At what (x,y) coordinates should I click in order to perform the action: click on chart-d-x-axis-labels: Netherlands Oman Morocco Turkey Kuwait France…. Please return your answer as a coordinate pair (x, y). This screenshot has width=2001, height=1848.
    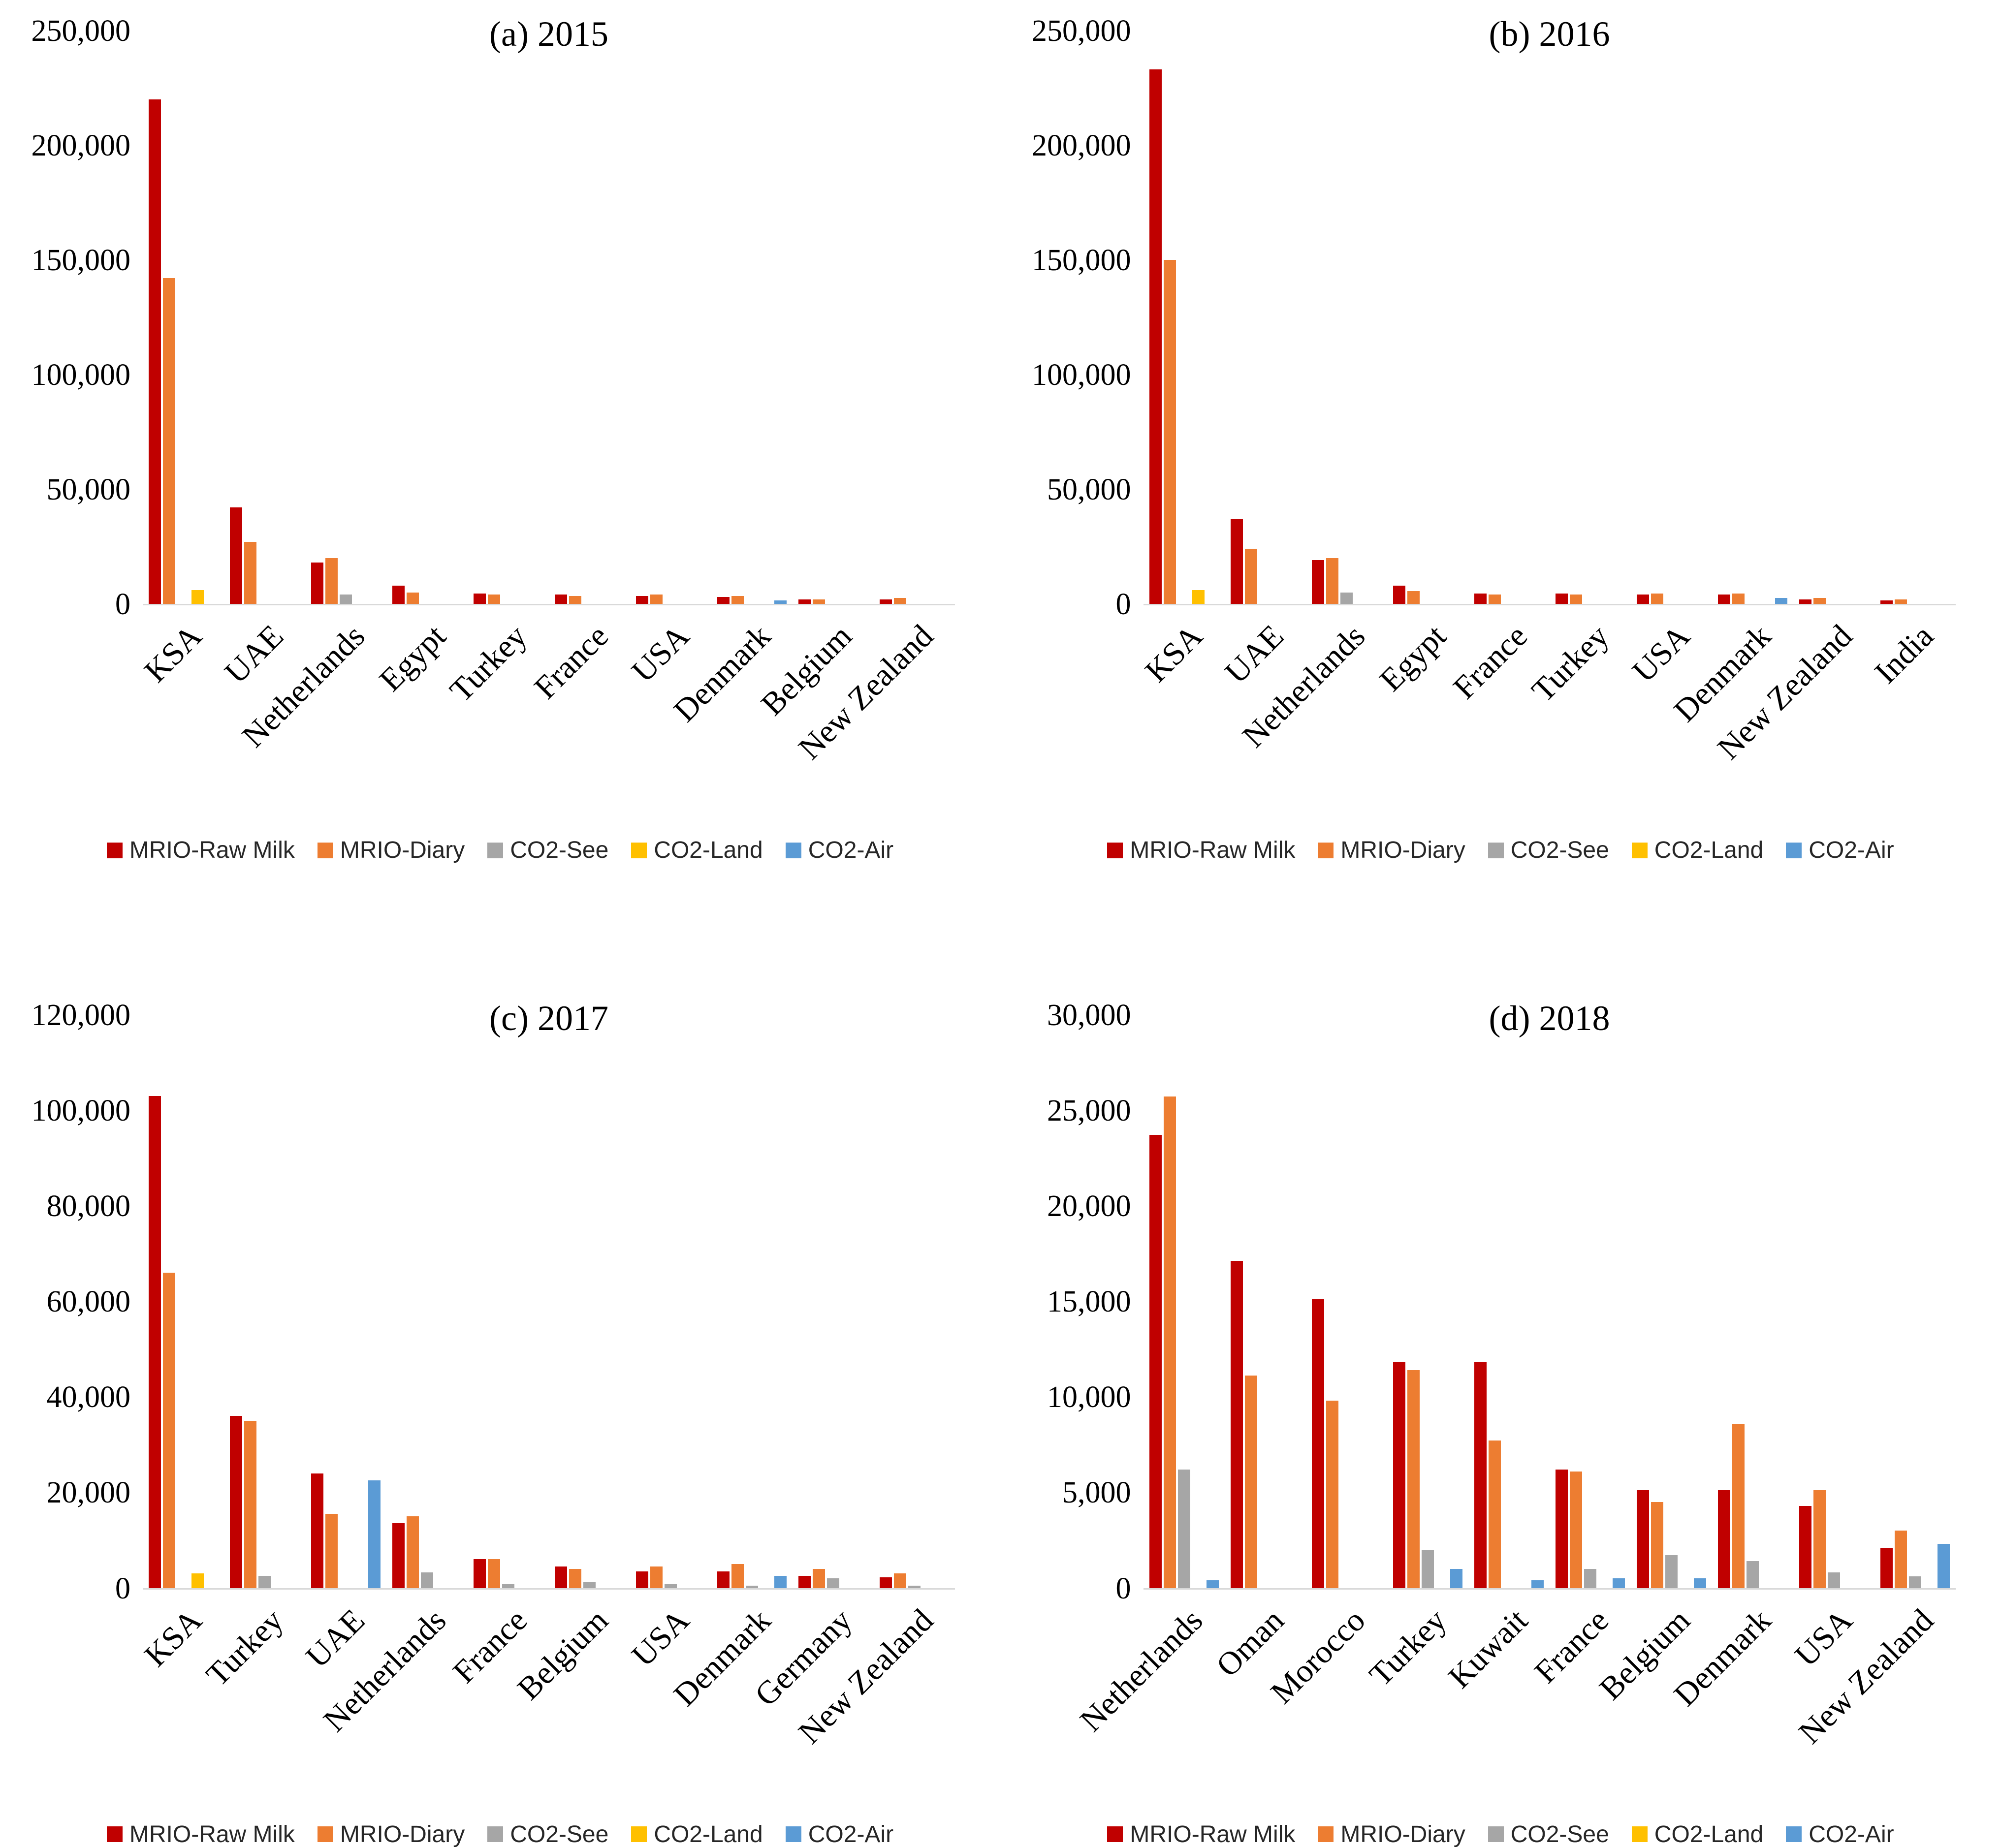
    Looking at the image, I should click on (1514, 1703).